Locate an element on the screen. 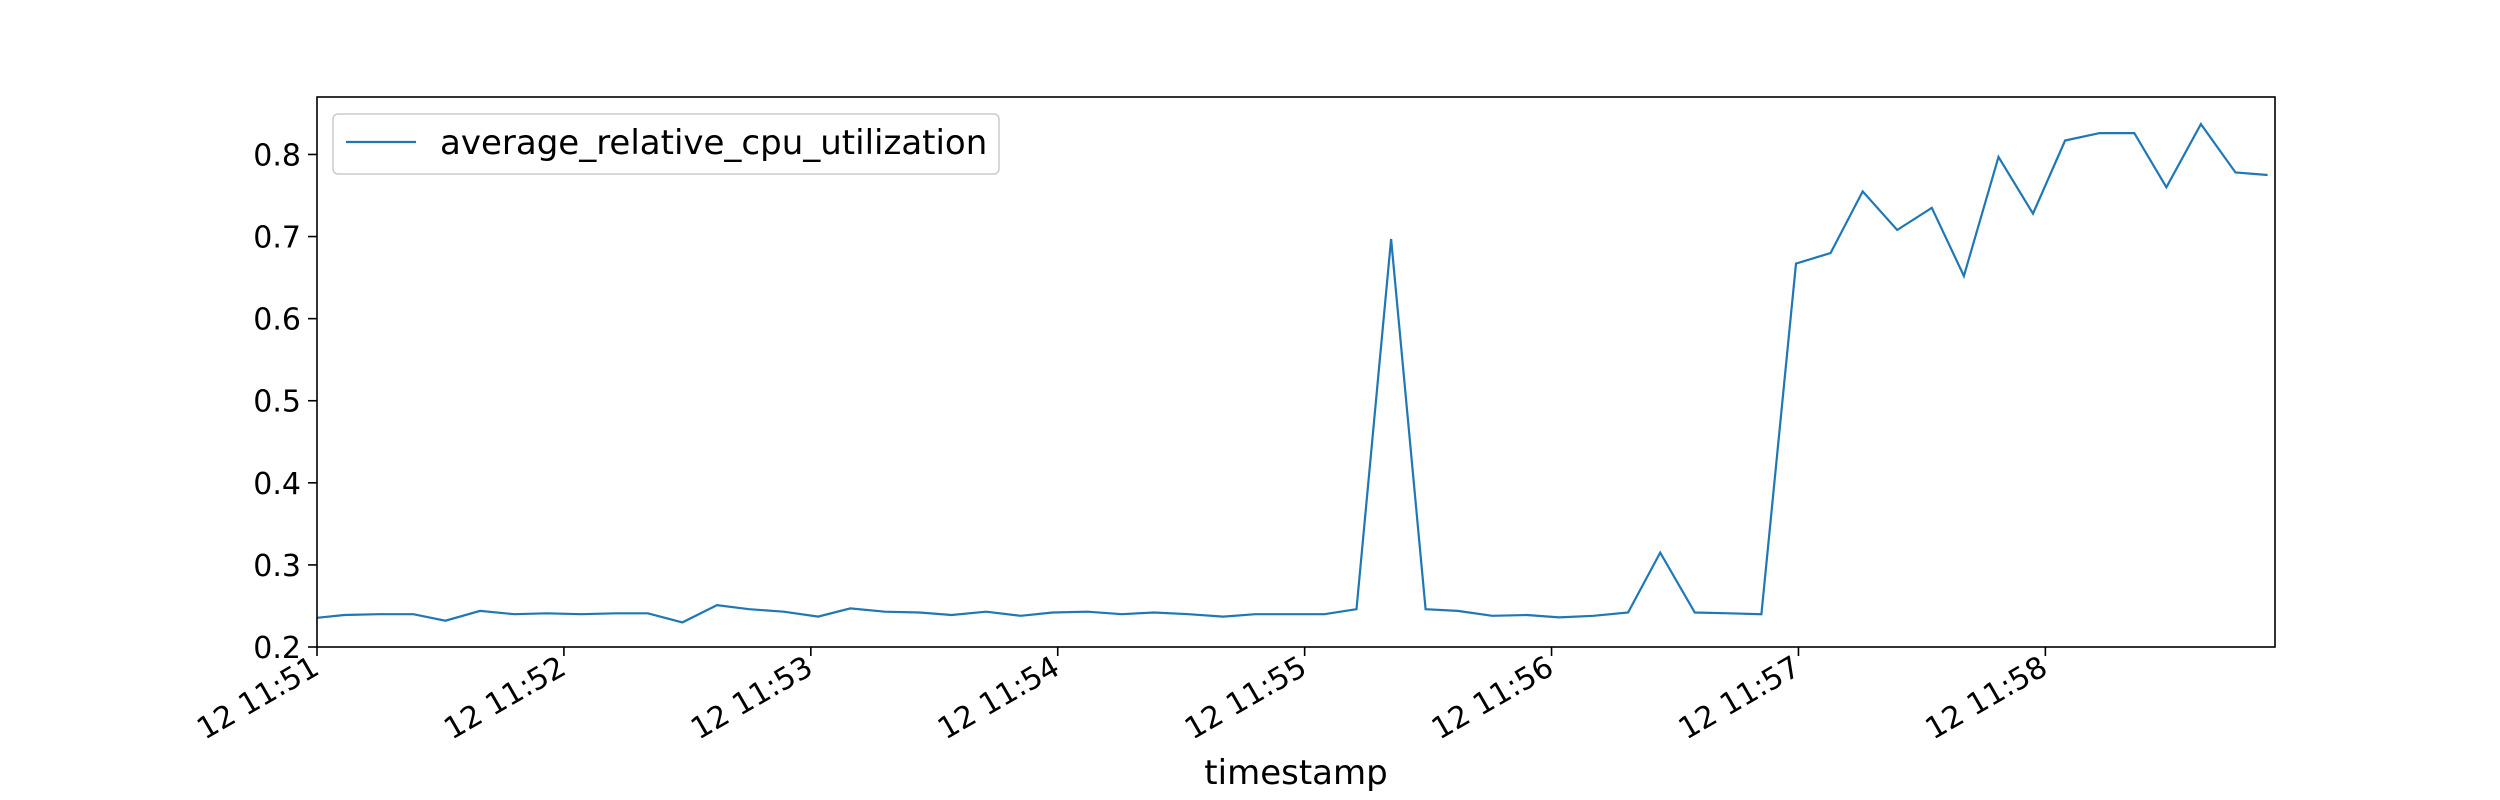 The width and height of the screenshot is (2500, 800). x-tick-label: 12 11:53 is located at coordinates (752, 698).